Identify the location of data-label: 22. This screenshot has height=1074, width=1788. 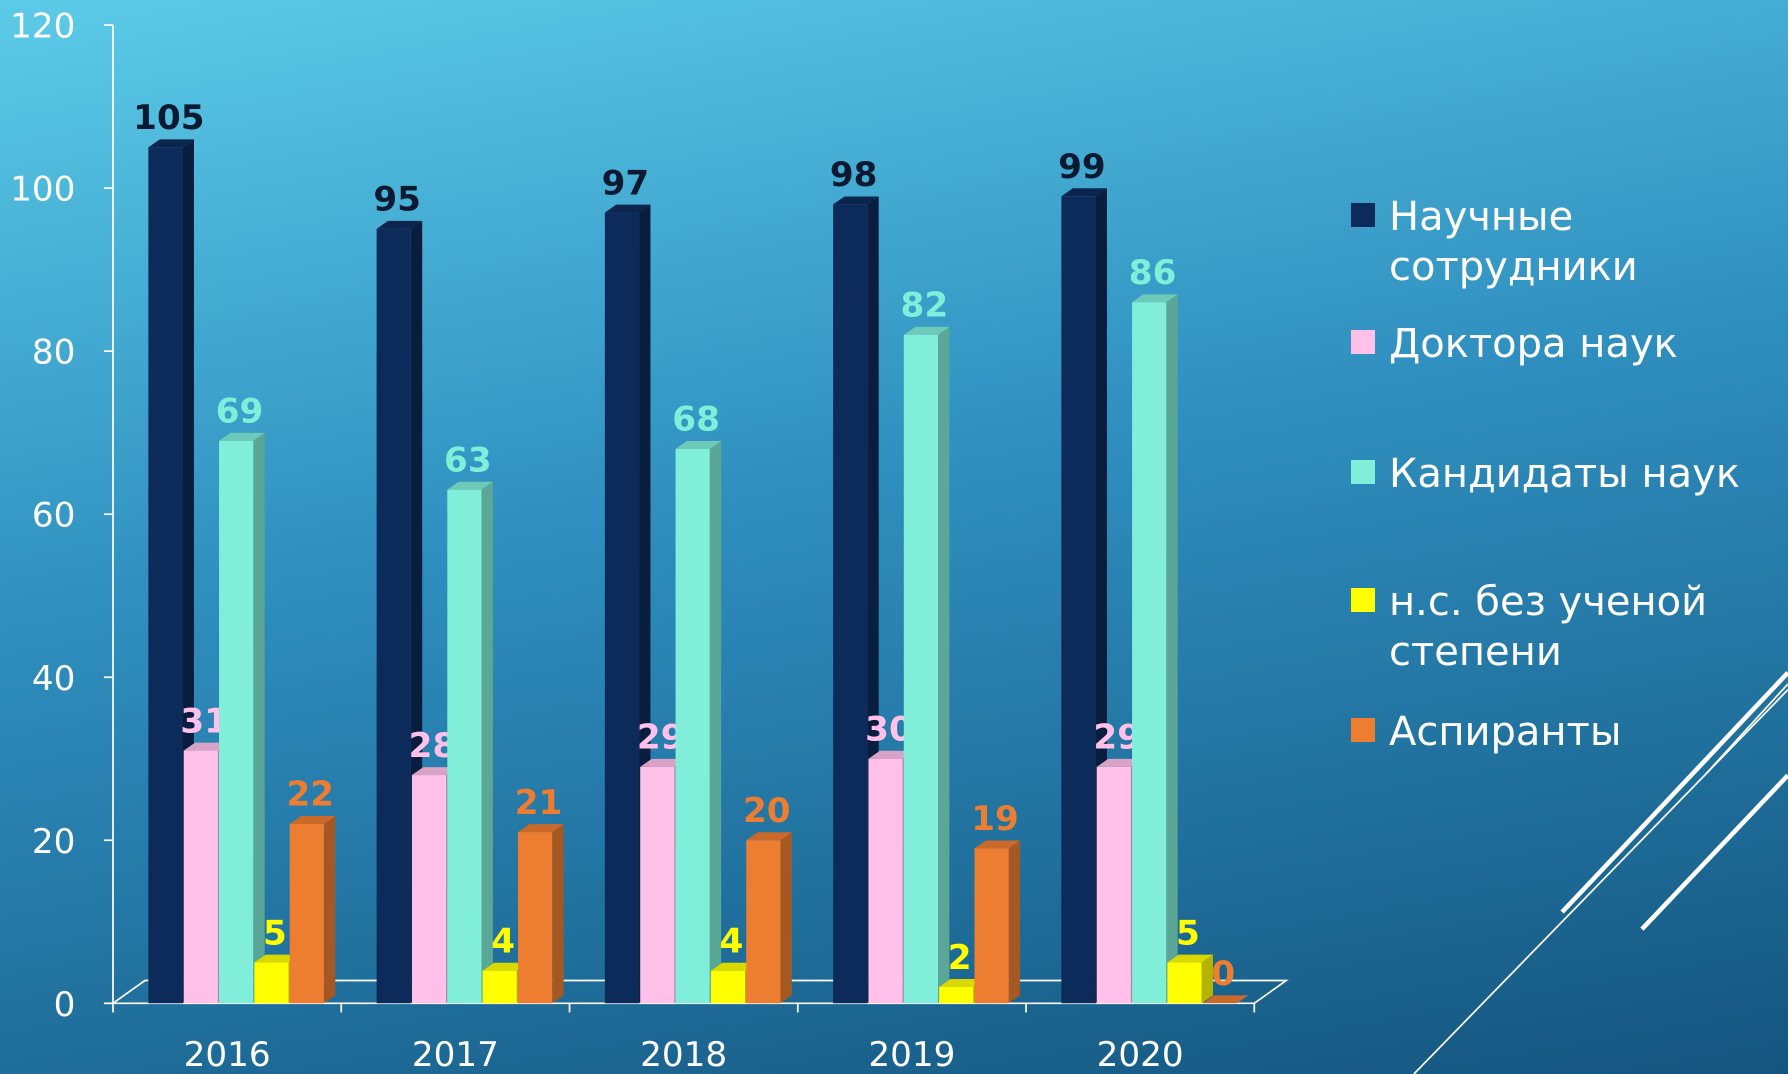
(310, 795).